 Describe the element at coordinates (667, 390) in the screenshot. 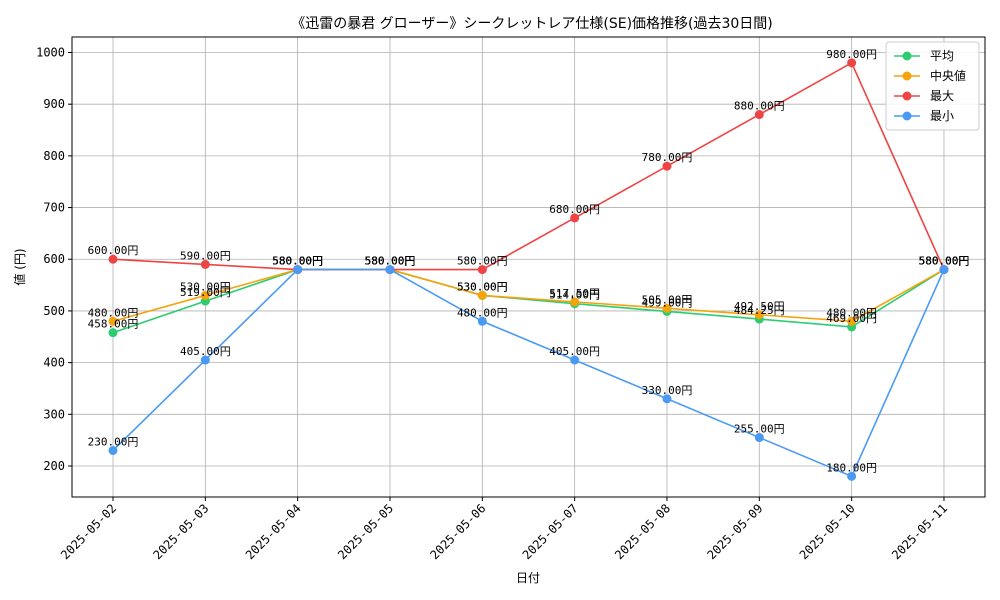

I see `data-label: 330.00円` at that location.